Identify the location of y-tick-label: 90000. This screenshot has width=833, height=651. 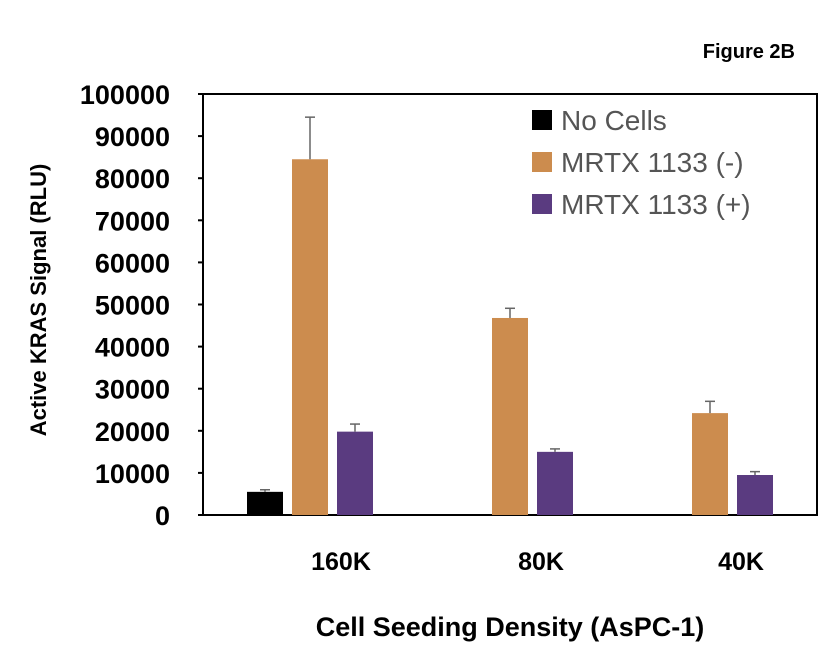
(132, 137).